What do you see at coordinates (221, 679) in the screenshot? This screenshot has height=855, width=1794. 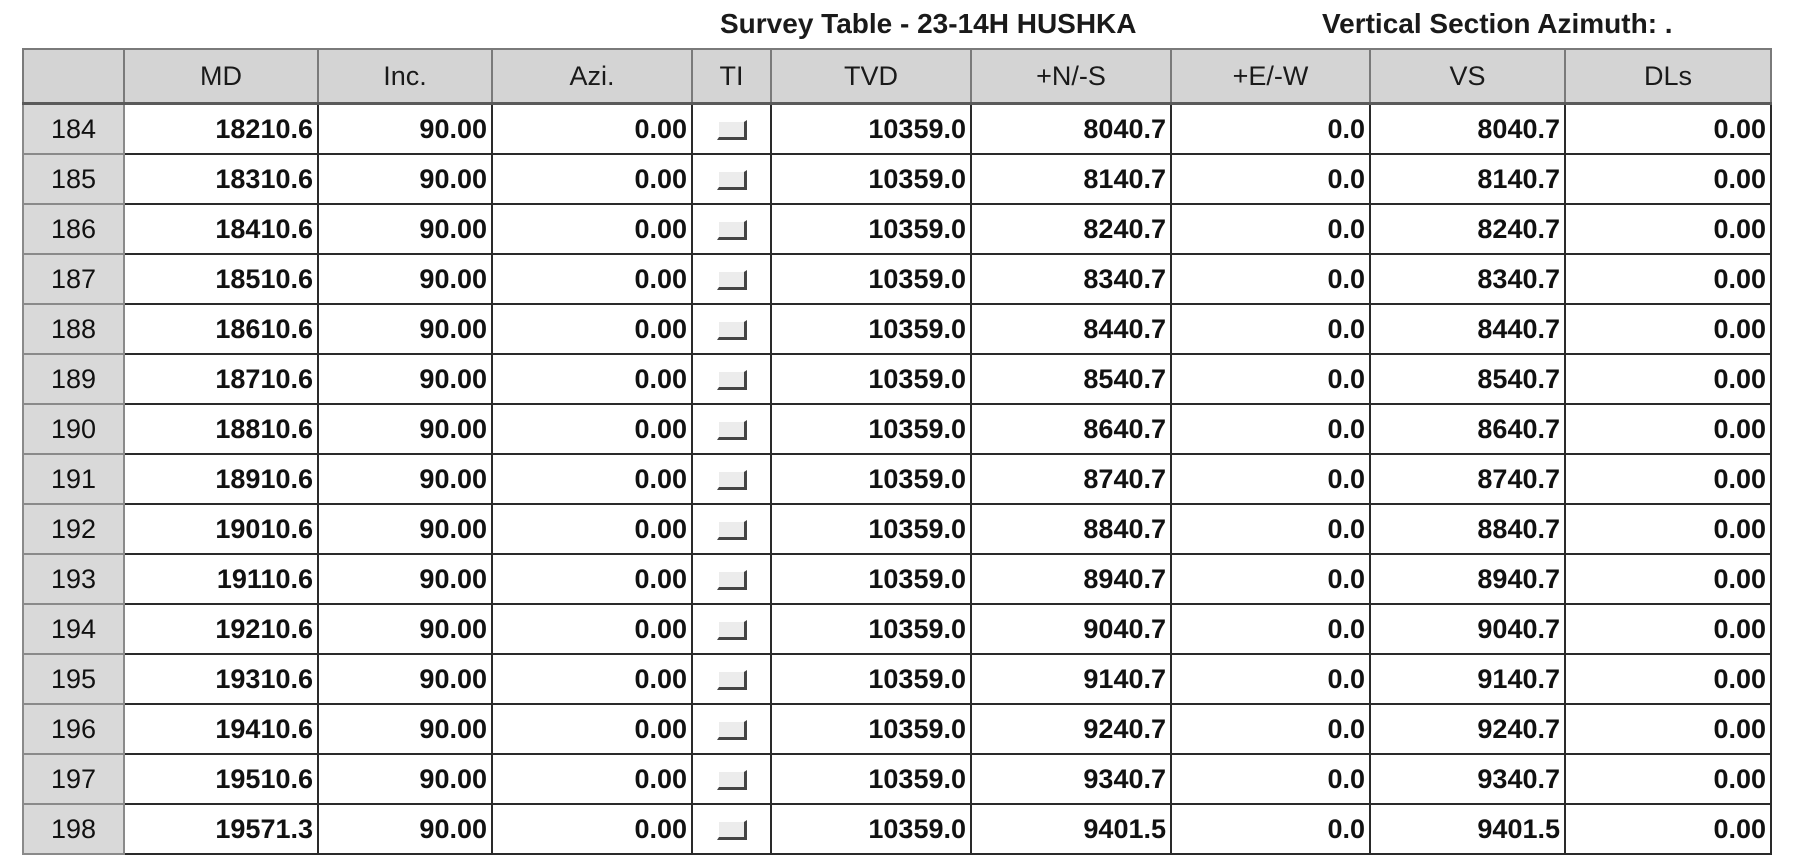 I see `md-cell: 19310.6` at bounding box center [221, 679].